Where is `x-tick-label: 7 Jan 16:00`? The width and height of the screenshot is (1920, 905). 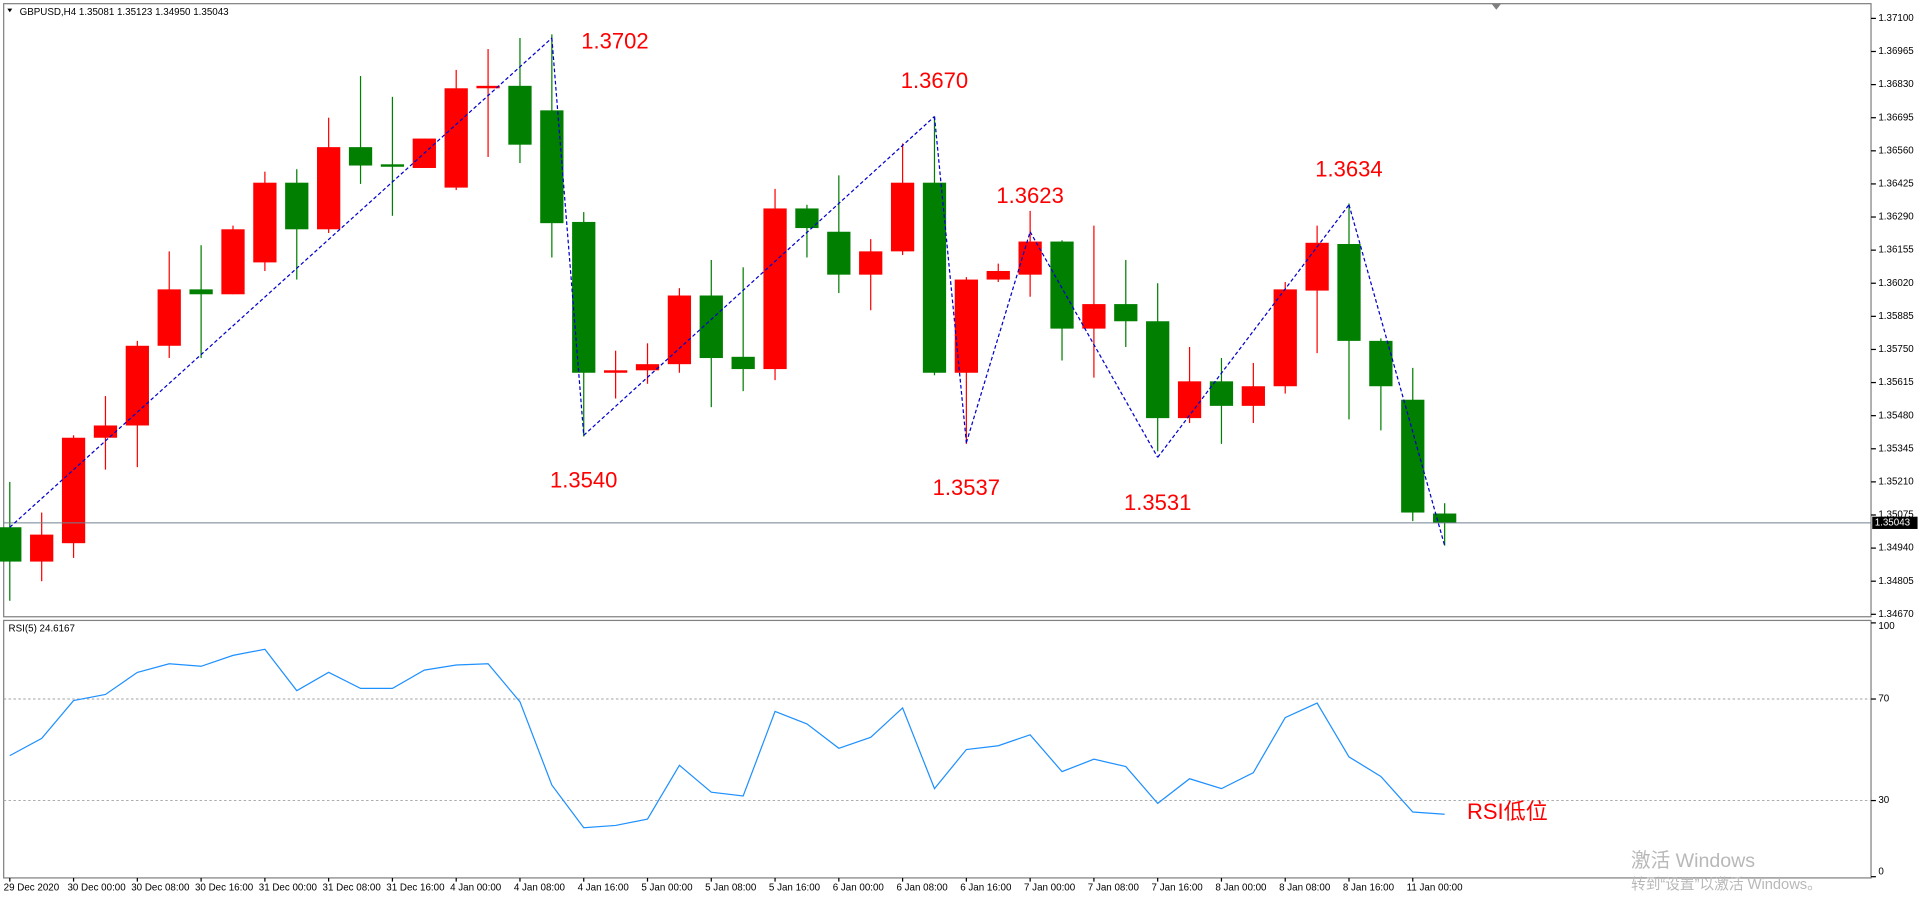
x-tick-label: 7 Jan 16:00 is located at coordinates (1178, 887).